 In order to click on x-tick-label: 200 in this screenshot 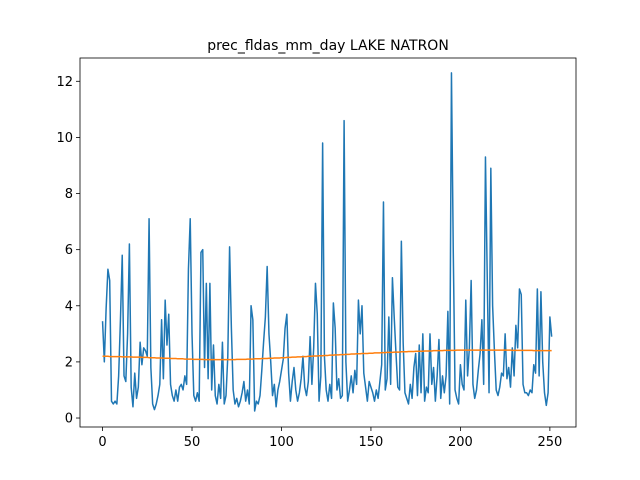, I will do `click(460, 442)`.